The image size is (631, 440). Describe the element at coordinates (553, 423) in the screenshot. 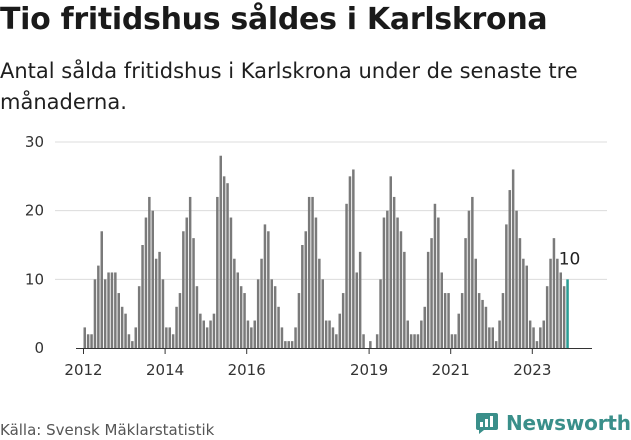

I see `brand-logo: Newsworthy` at that location.